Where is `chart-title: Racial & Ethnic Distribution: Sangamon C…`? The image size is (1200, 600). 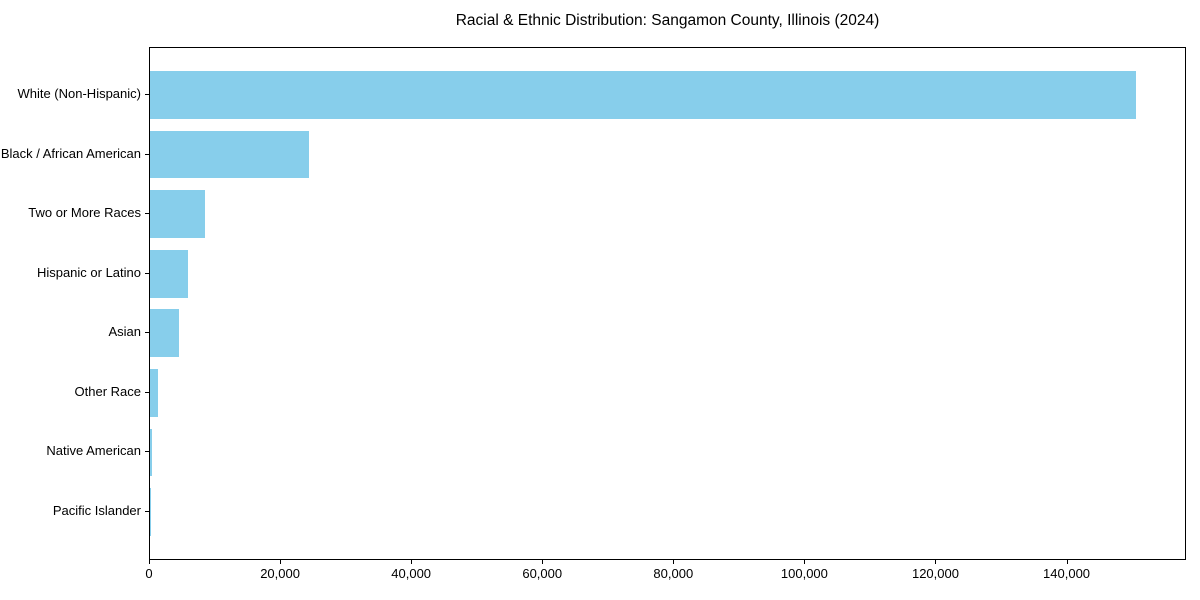 chart-title: Racial & Ethnic Distribution: Sangamon C… is located at coordinates (667, 20).